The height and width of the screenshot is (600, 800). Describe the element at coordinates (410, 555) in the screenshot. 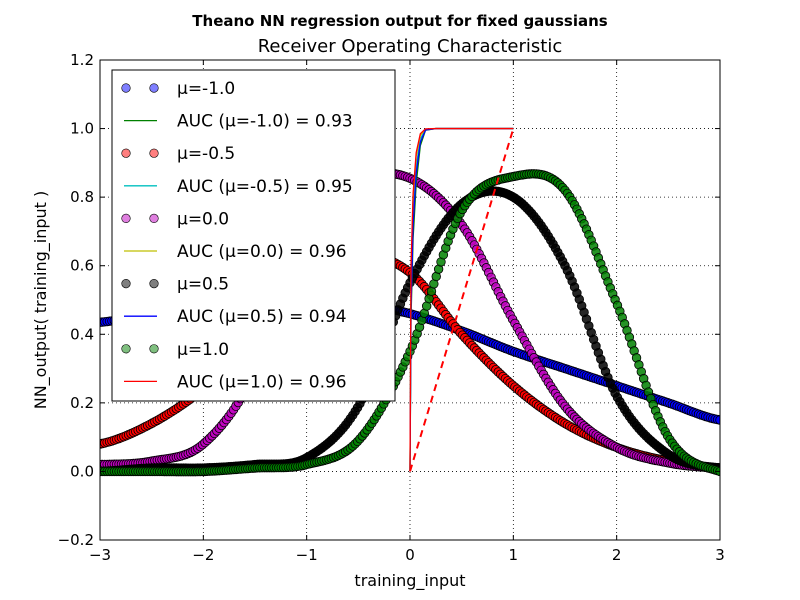

I see `x-tick-label: 0` at that location.